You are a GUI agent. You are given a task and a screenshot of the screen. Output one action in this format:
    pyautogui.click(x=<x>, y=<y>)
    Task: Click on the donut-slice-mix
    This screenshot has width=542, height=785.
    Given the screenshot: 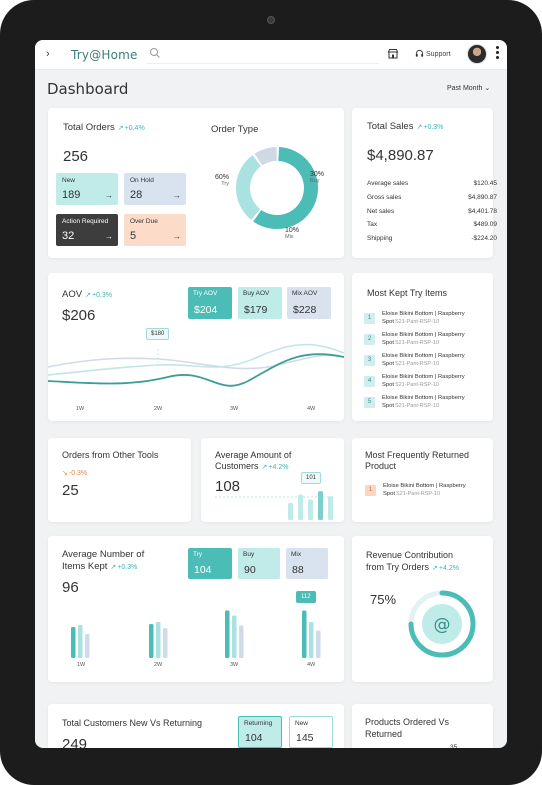 What is the action you would take?
    pyautogui.click(x=266, y=156)
    